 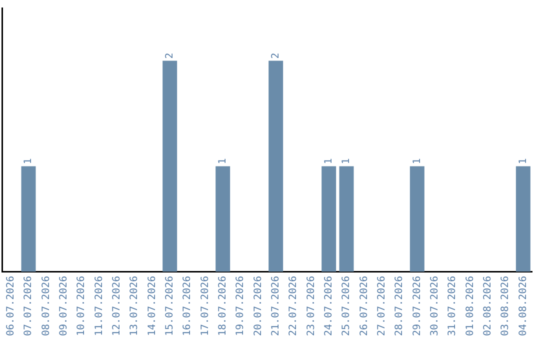 I want to click on x-tick-label: 09.07.2026, so click(x=64, y=306).